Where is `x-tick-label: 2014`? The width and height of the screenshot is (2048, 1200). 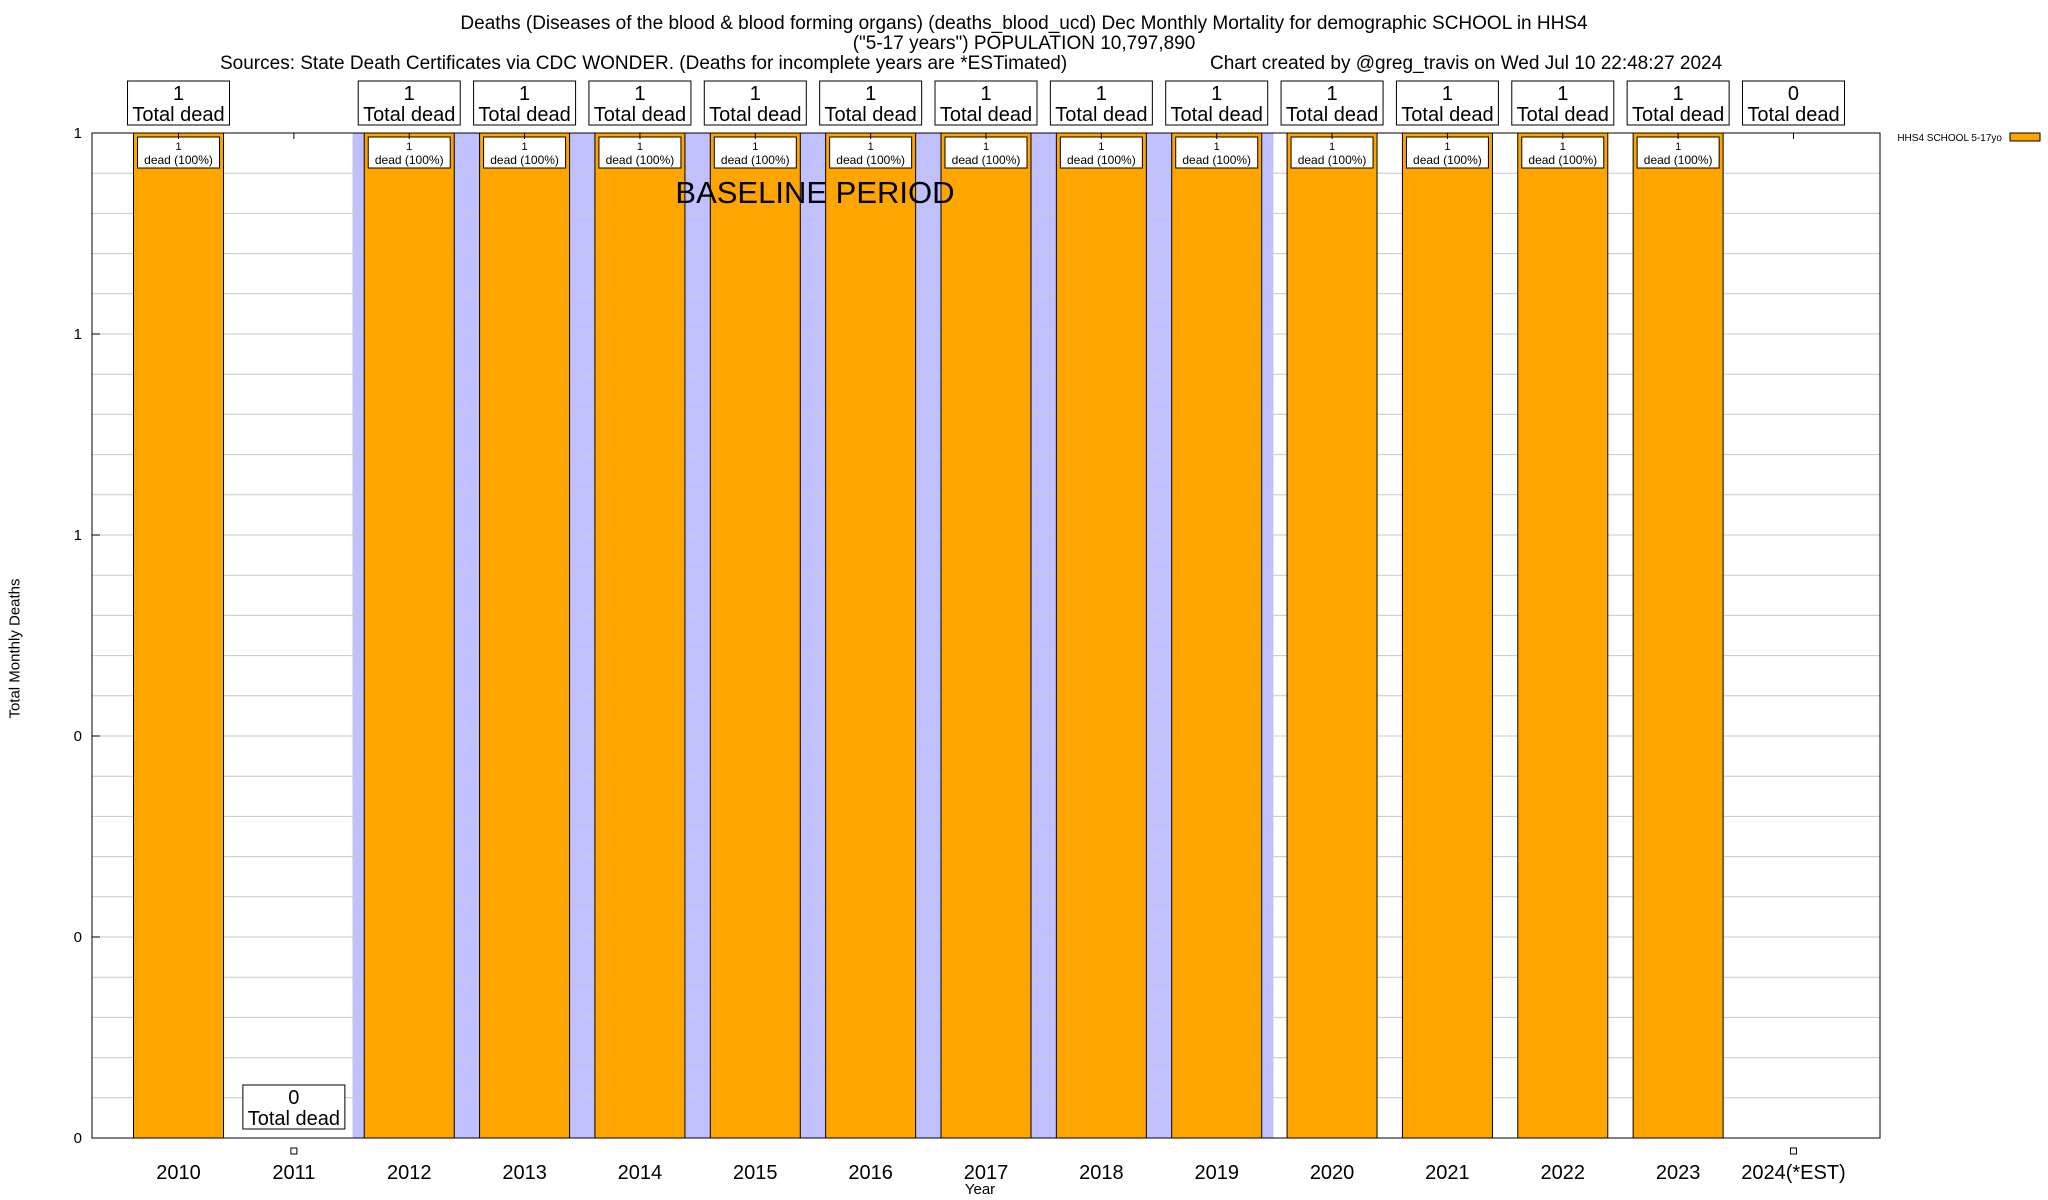 x-tick-label: 2014 is located at coordinates (640, 1173).